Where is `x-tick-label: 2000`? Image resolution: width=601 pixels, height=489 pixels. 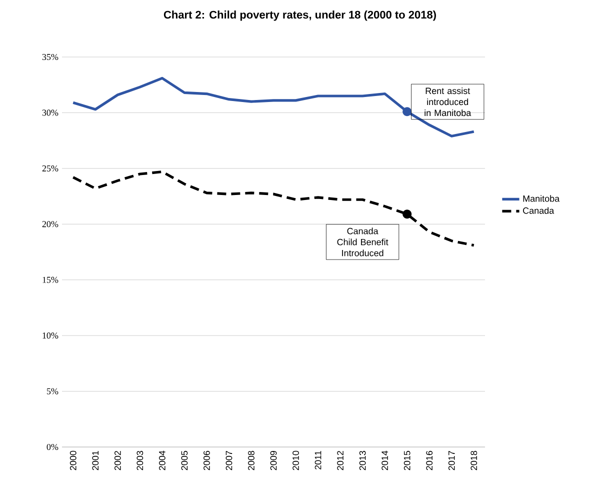
x-tick-label: 2000 is located at coordinates (73, 460).